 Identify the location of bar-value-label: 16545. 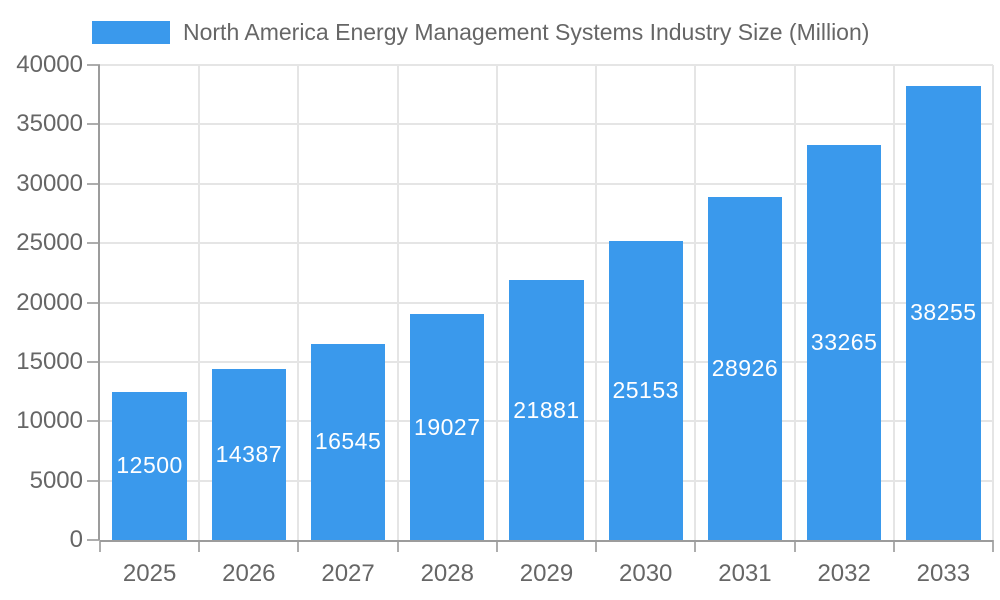
(348, 441).